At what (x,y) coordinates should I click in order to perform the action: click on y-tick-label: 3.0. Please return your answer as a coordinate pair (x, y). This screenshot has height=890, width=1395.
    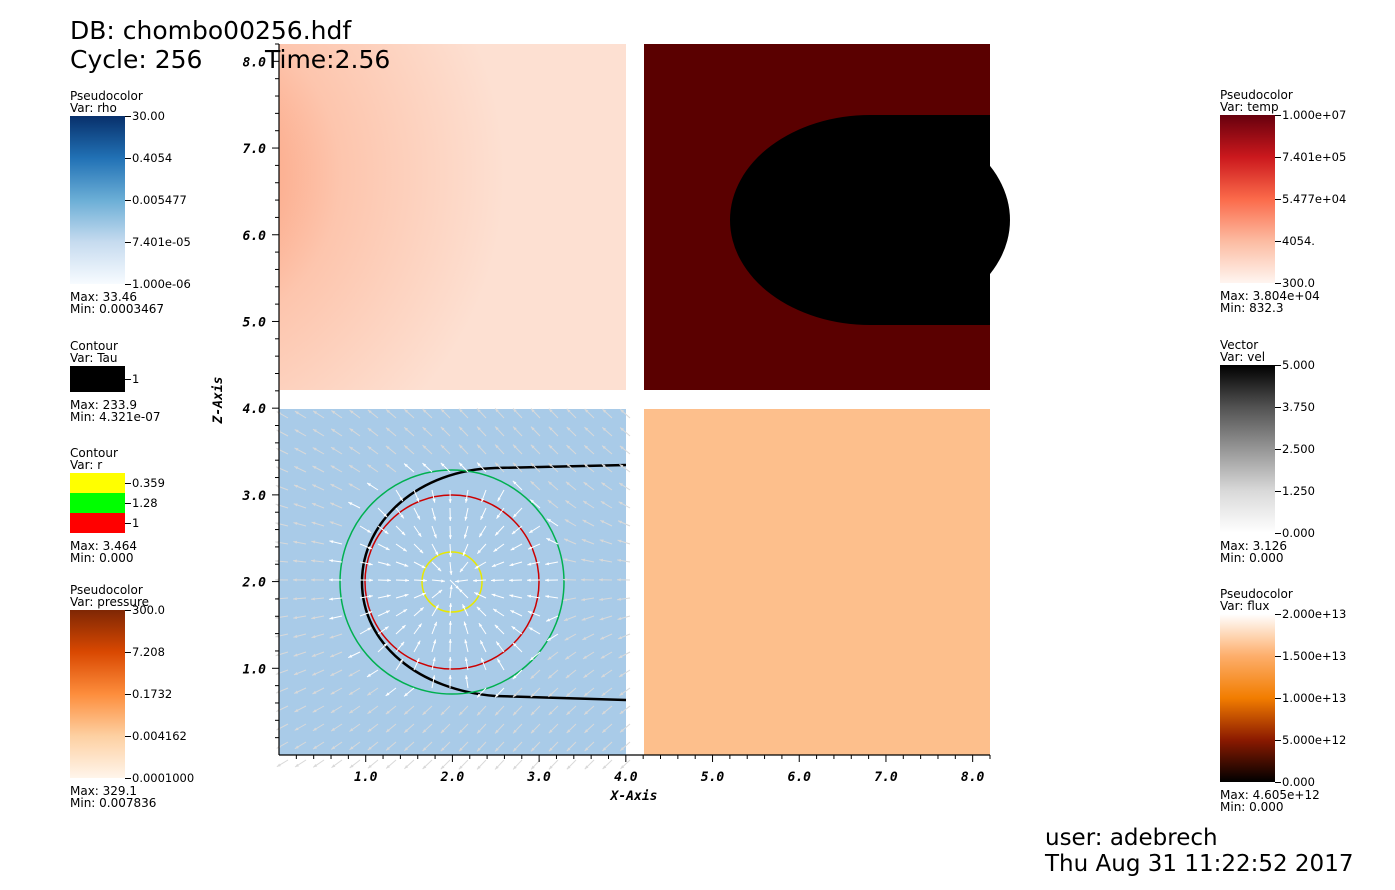
    Looking at the image, I should click on (254, 496).